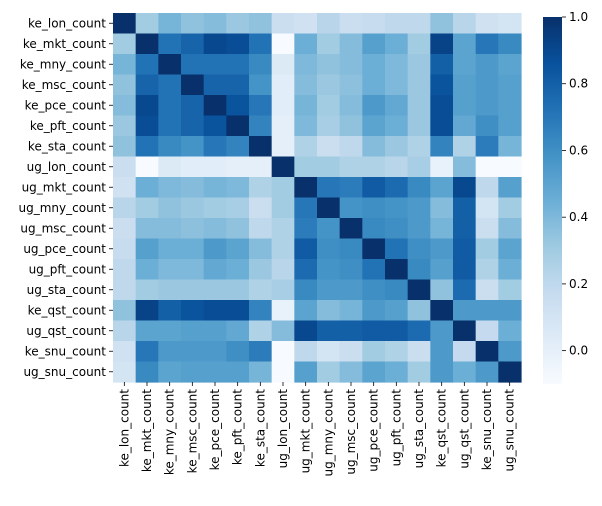 This screenshot has width=602, height=506. Describe the element at coordinates (63, 208) in the screenshot. I see `y-tick-label: ug_mny_count` at that location.